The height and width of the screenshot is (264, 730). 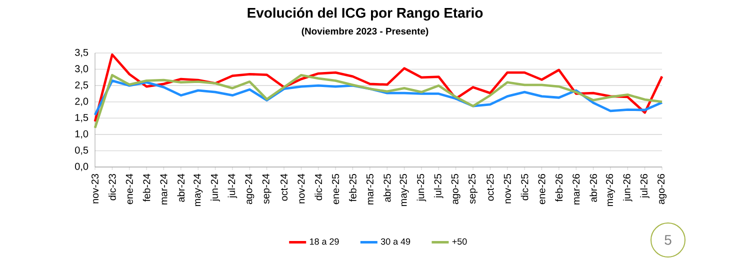 I want to click on x-tick-label: jul-25, so click(x=439, y=186).